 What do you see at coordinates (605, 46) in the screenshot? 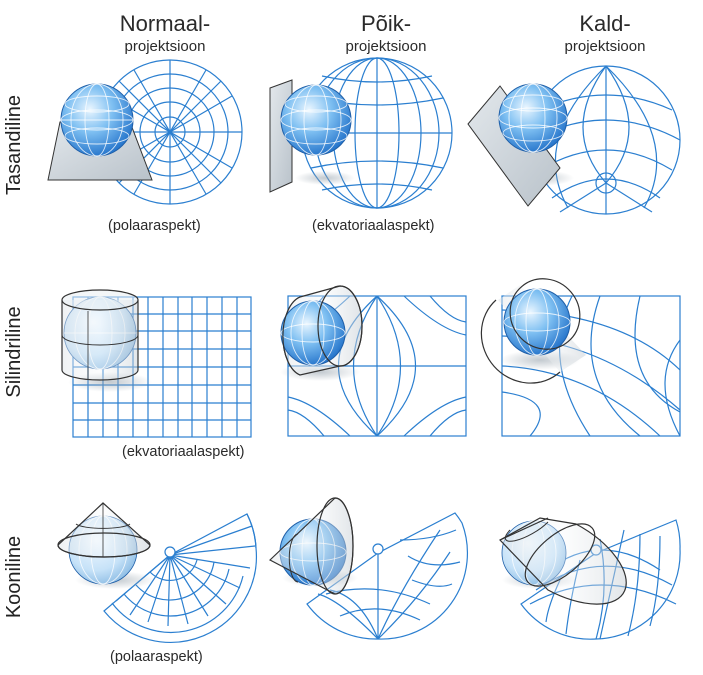
I see `column-subtitle-oblique: projektsioon` at bounding box center [605, 46].